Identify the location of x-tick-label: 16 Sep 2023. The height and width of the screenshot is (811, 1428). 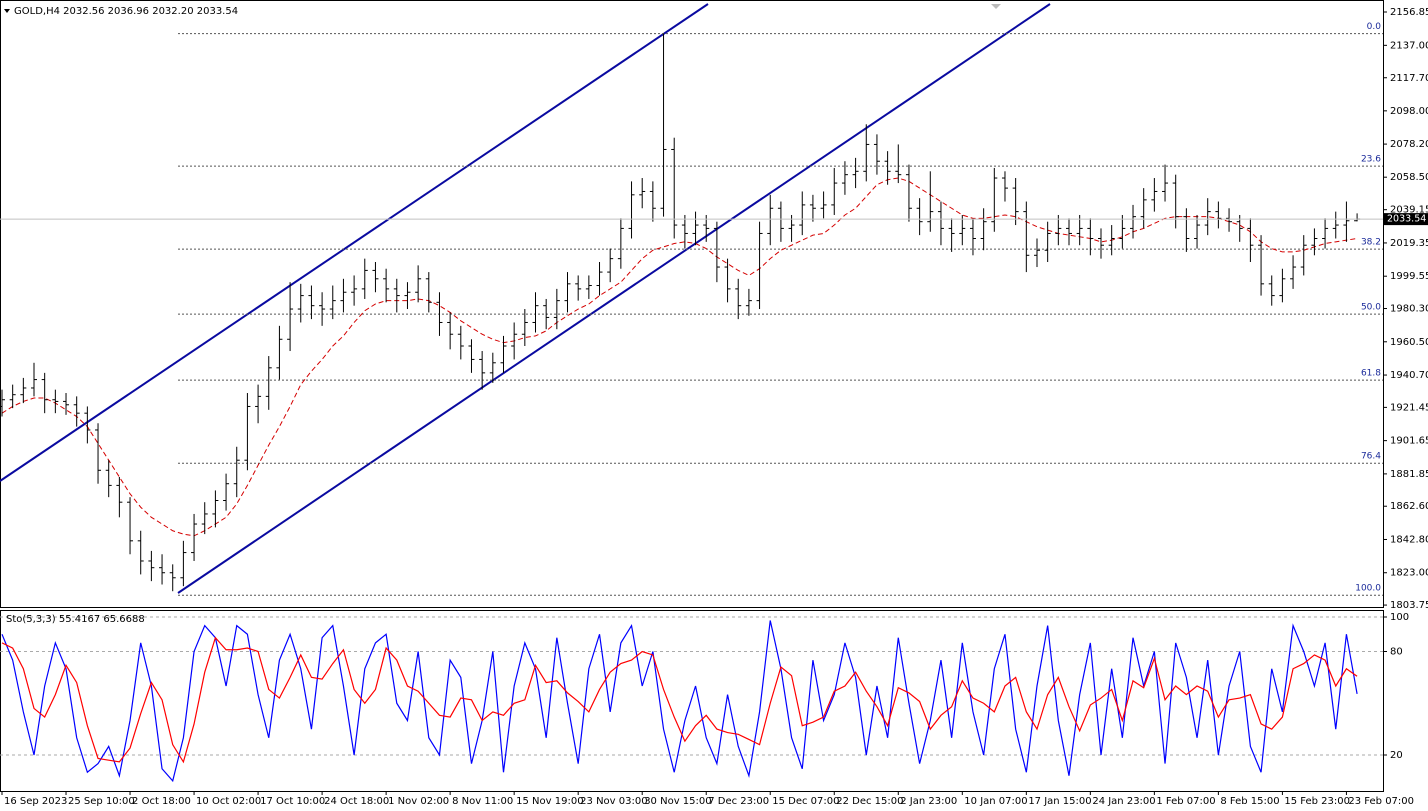
(35, 801).